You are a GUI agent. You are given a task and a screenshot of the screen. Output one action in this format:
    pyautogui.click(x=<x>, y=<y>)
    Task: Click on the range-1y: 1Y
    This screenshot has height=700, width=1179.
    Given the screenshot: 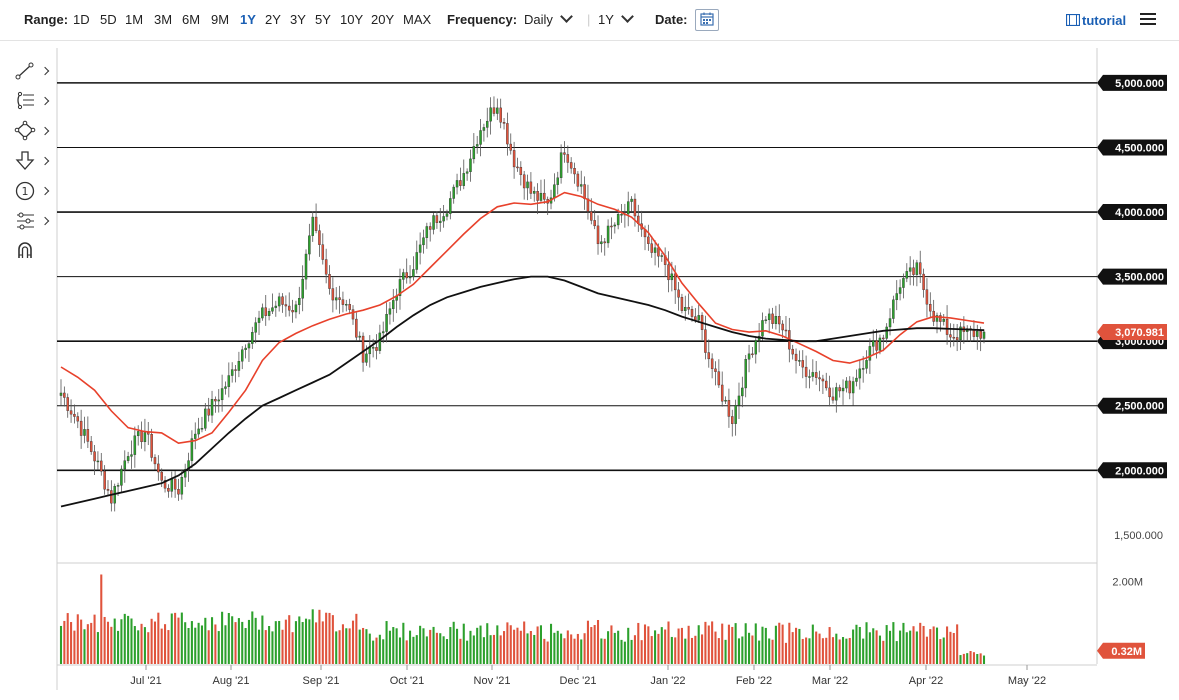 What is the action you would take?
    pyautogui.click(x=248, y=19)
    